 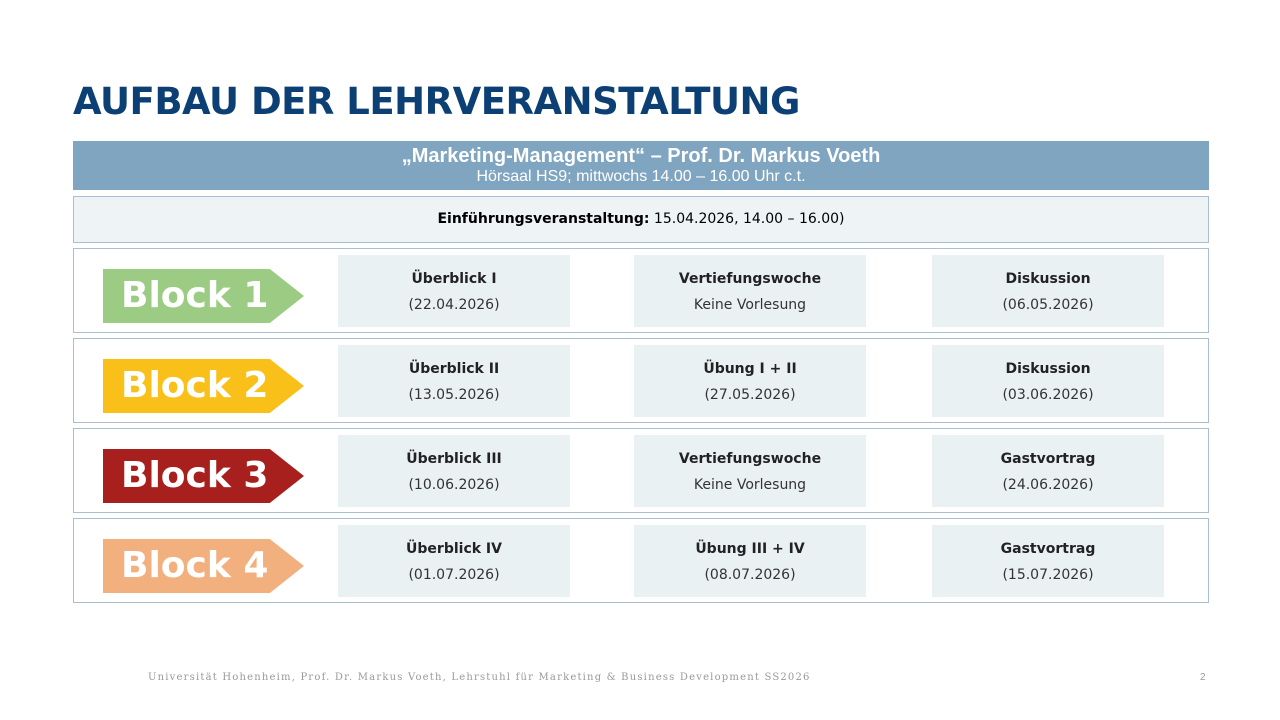 I want to click on session-title: Übung III + IV, so click(x=750, y=549).